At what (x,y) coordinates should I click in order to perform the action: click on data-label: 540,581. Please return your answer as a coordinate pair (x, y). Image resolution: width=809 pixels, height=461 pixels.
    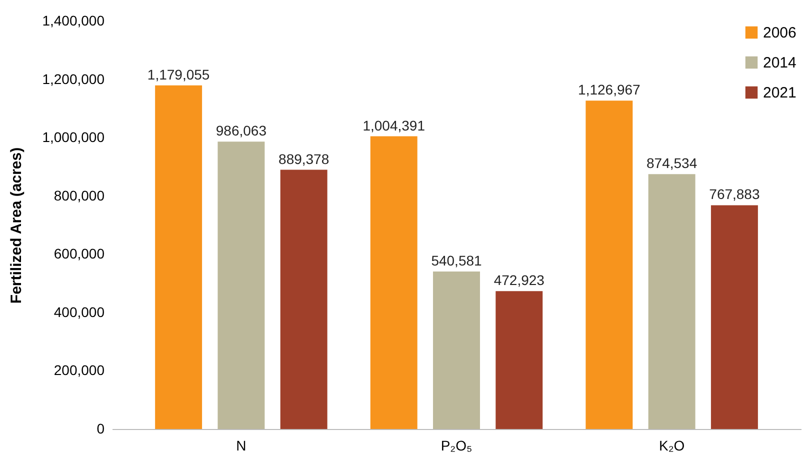
    Looking at the image, I should click on (456, 260).